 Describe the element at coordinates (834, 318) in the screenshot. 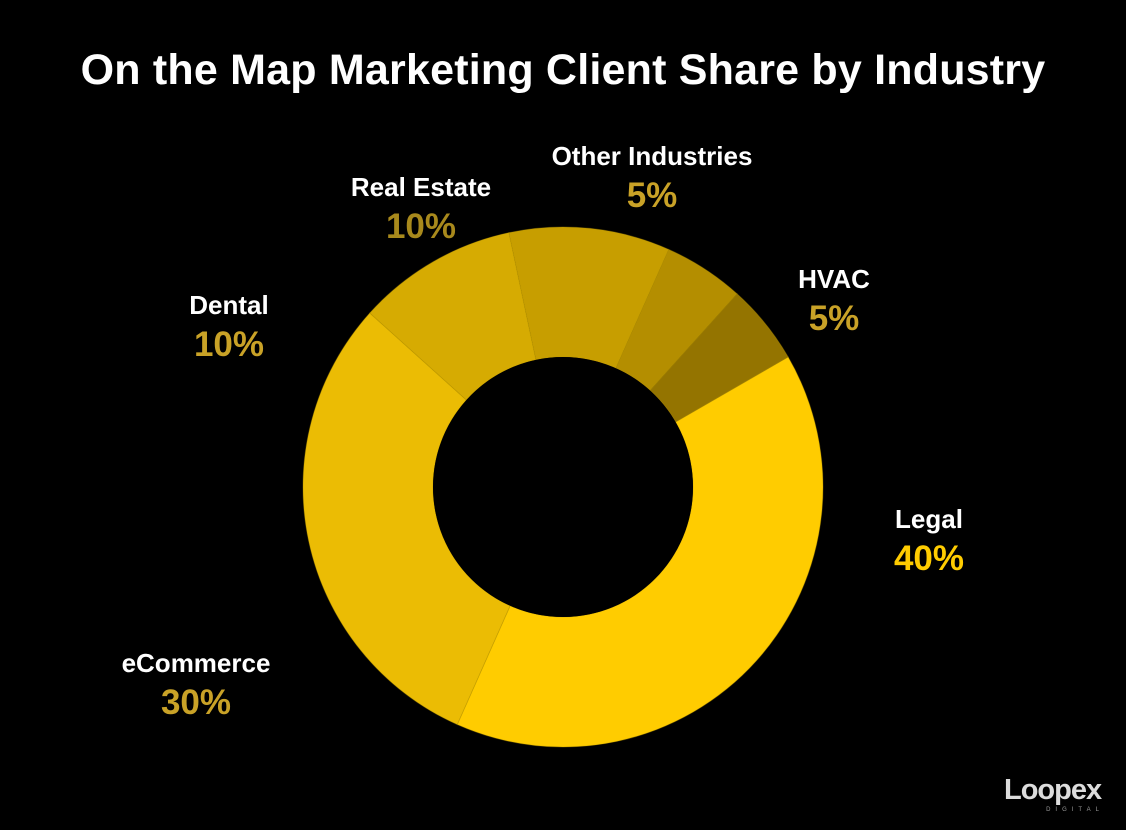

I see `slice-value-hvac: 5%` at that location.